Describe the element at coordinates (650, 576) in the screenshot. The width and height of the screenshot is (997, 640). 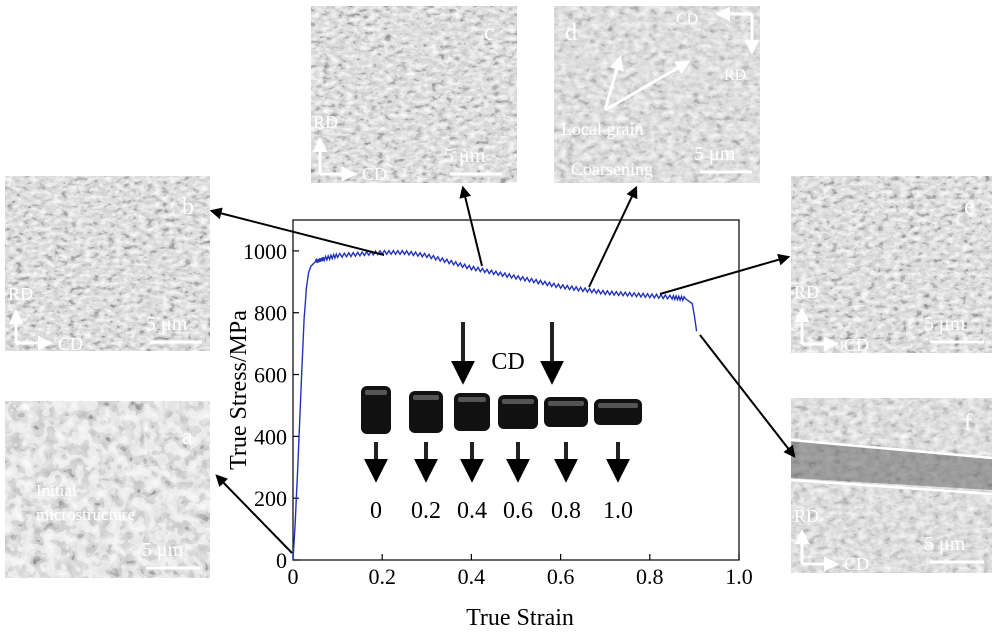
I see `x-tick-label-0.8: 0.8` at that location.